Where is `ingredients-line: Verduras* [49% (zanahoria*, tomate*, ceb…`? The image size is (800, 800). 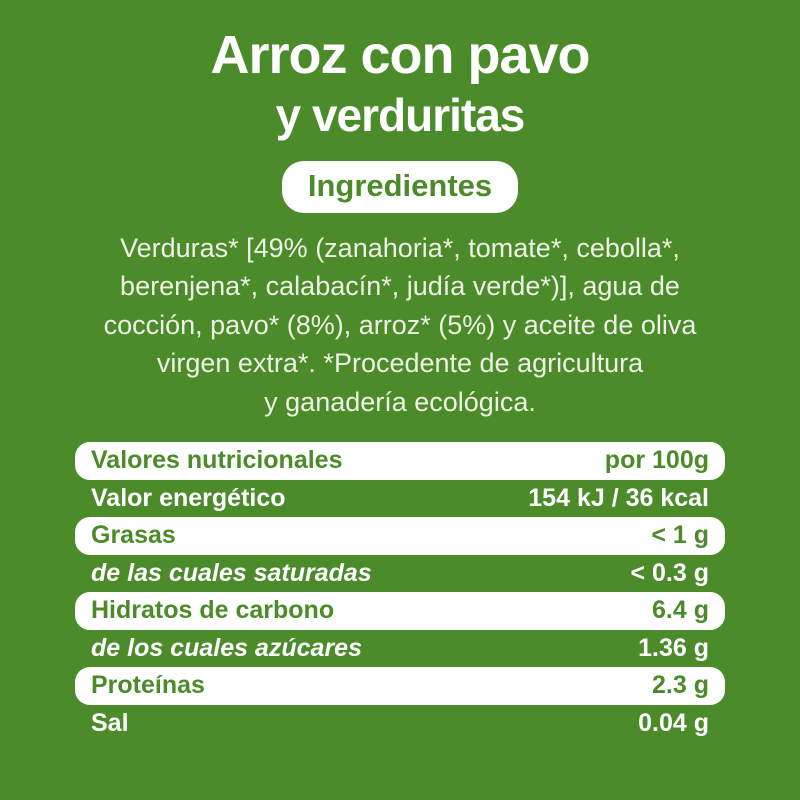
ingredients-line: Verduras* [49% (zanahoria*, tomate*, ceb… is located at coordinates (400, 247).